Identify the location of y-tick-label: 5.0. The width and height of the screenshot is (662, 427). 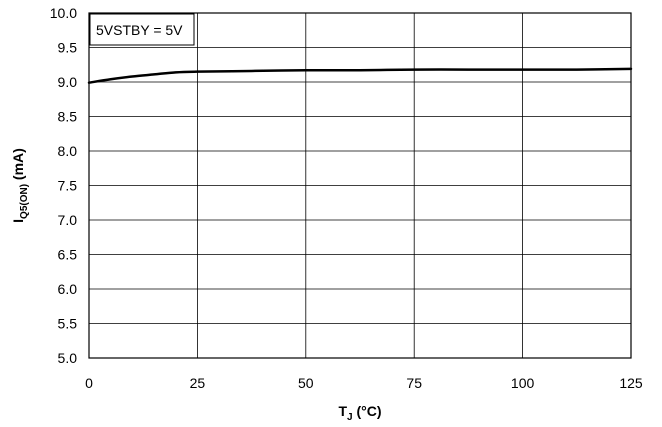
(68, 358).